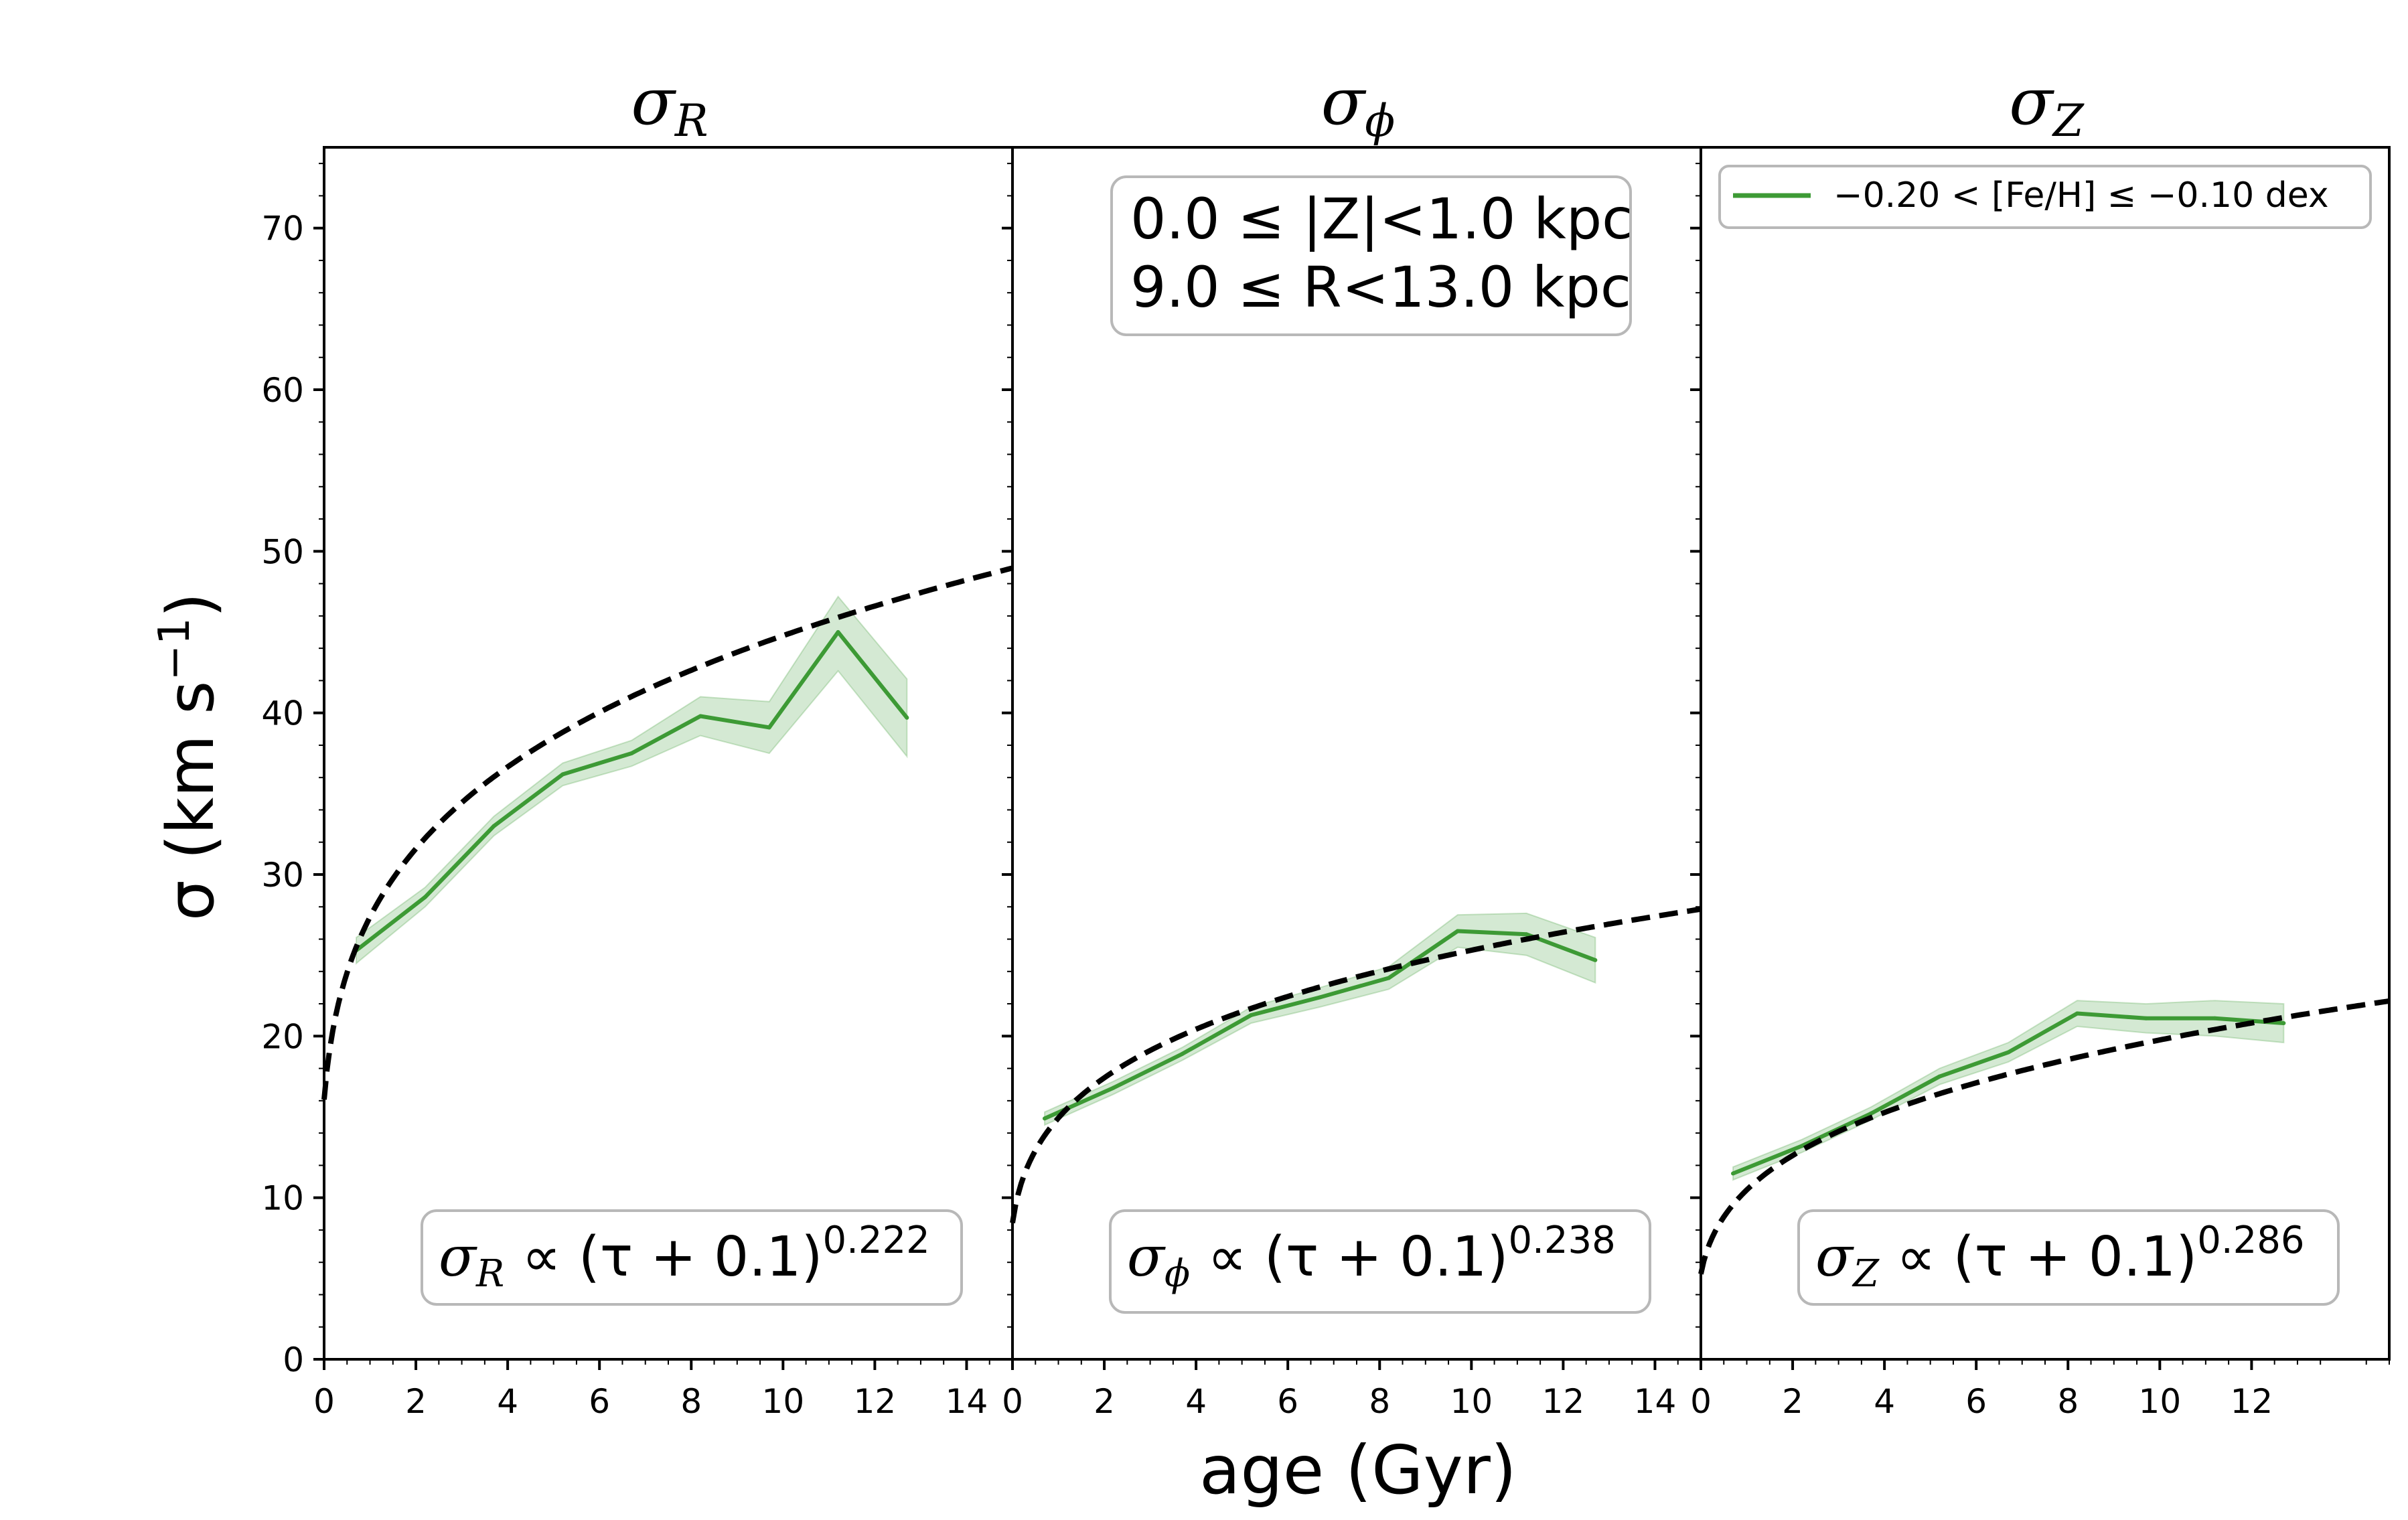 The height and width of the screenshot is (1520, 2408). I want to click on fit-label-sigma-z-exponent: 0.286, so click(2250, 1240).